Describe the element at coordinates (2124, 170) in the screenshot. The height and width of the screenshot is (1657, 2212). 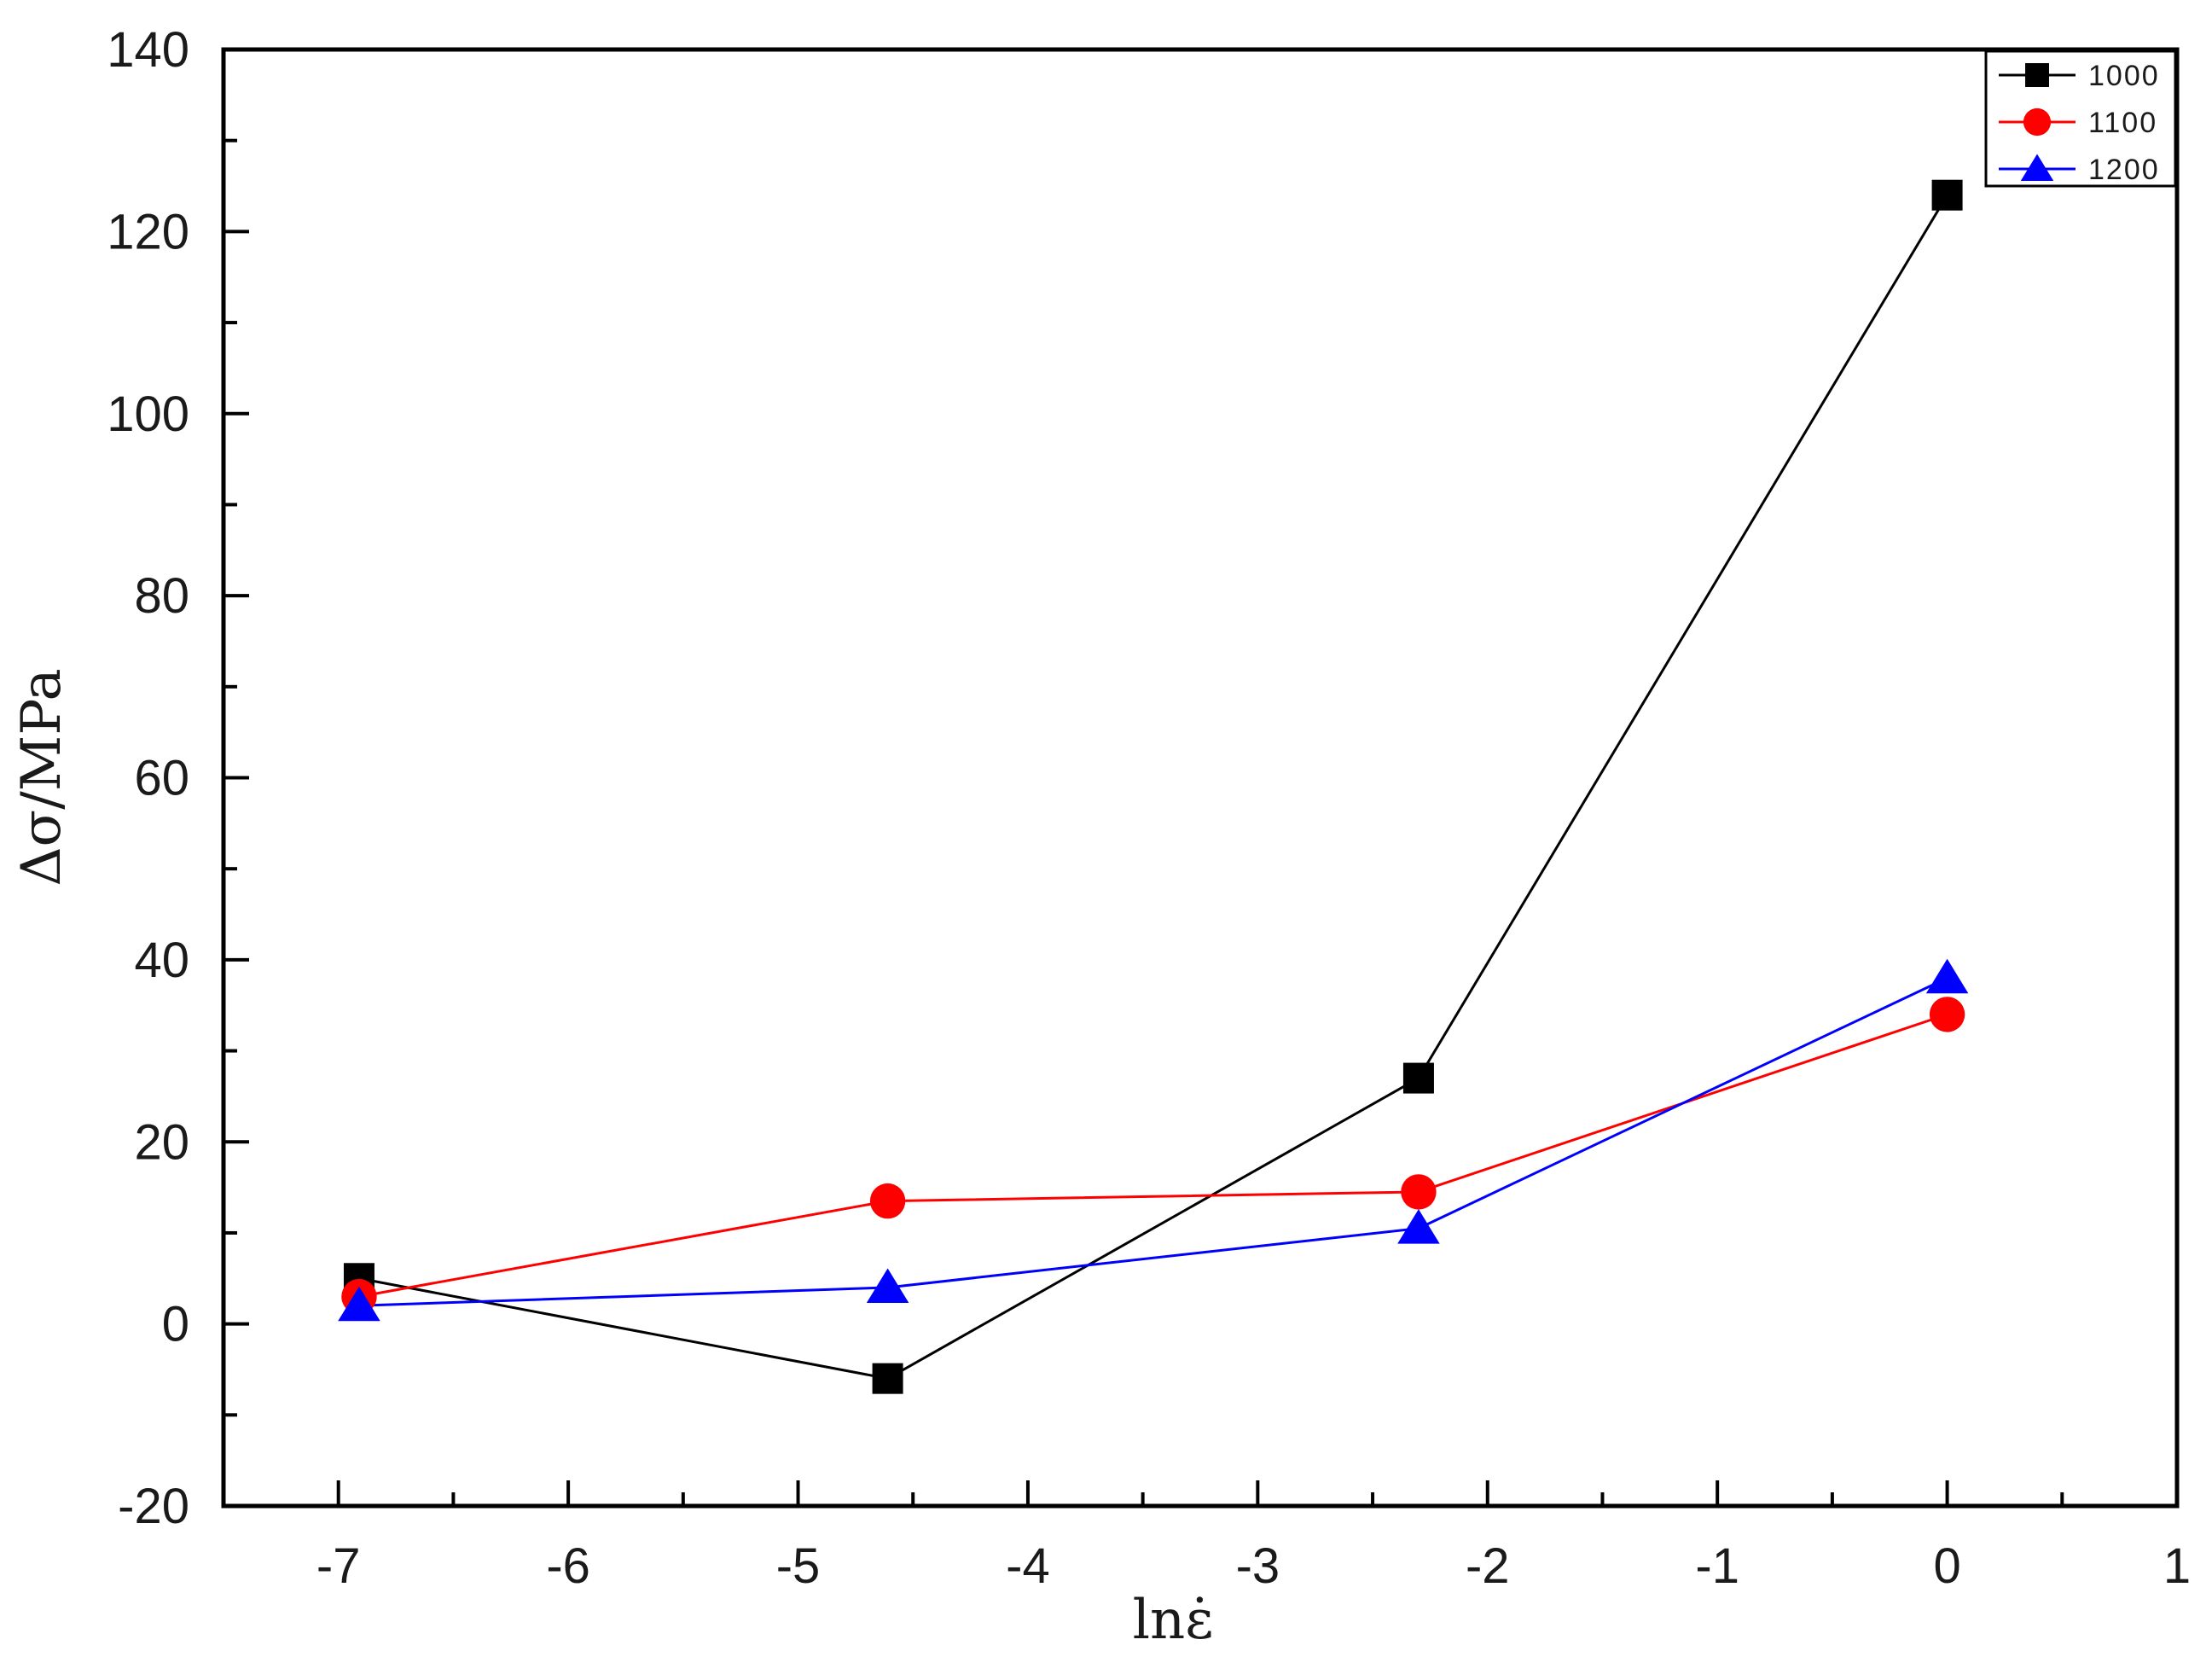
I see `legend-label-1200: 1200` at that location.